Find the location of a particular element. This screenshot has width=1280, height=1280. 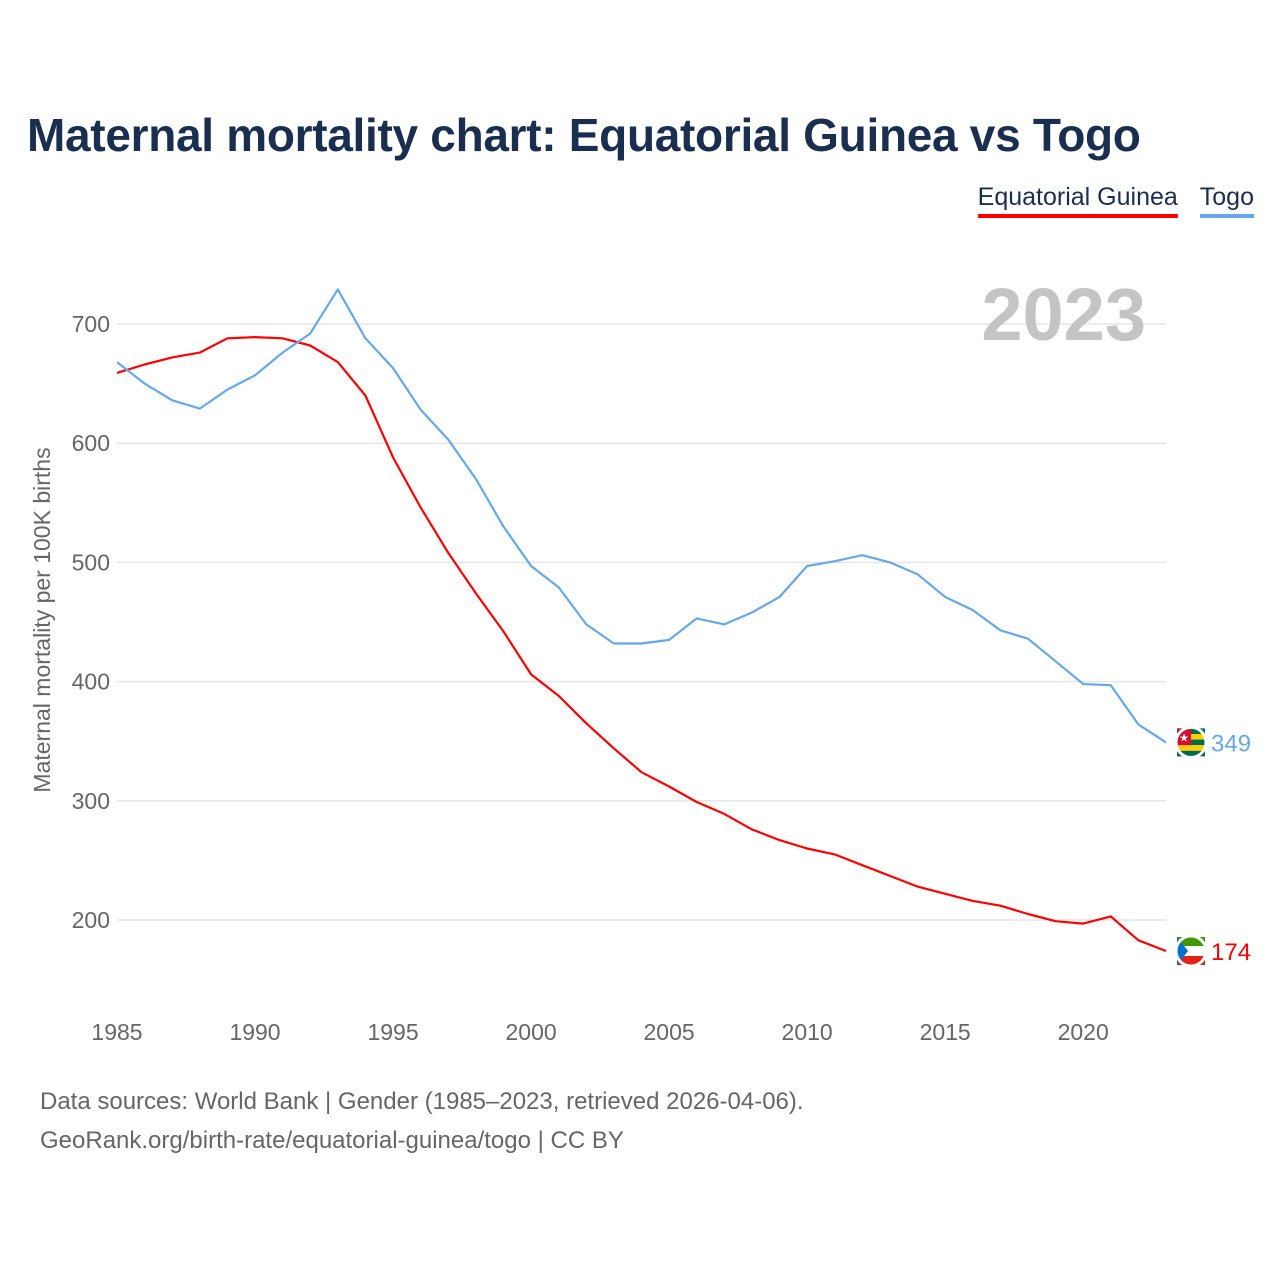

x-tick-label: 2000 is located at coordinates (530, 1032).